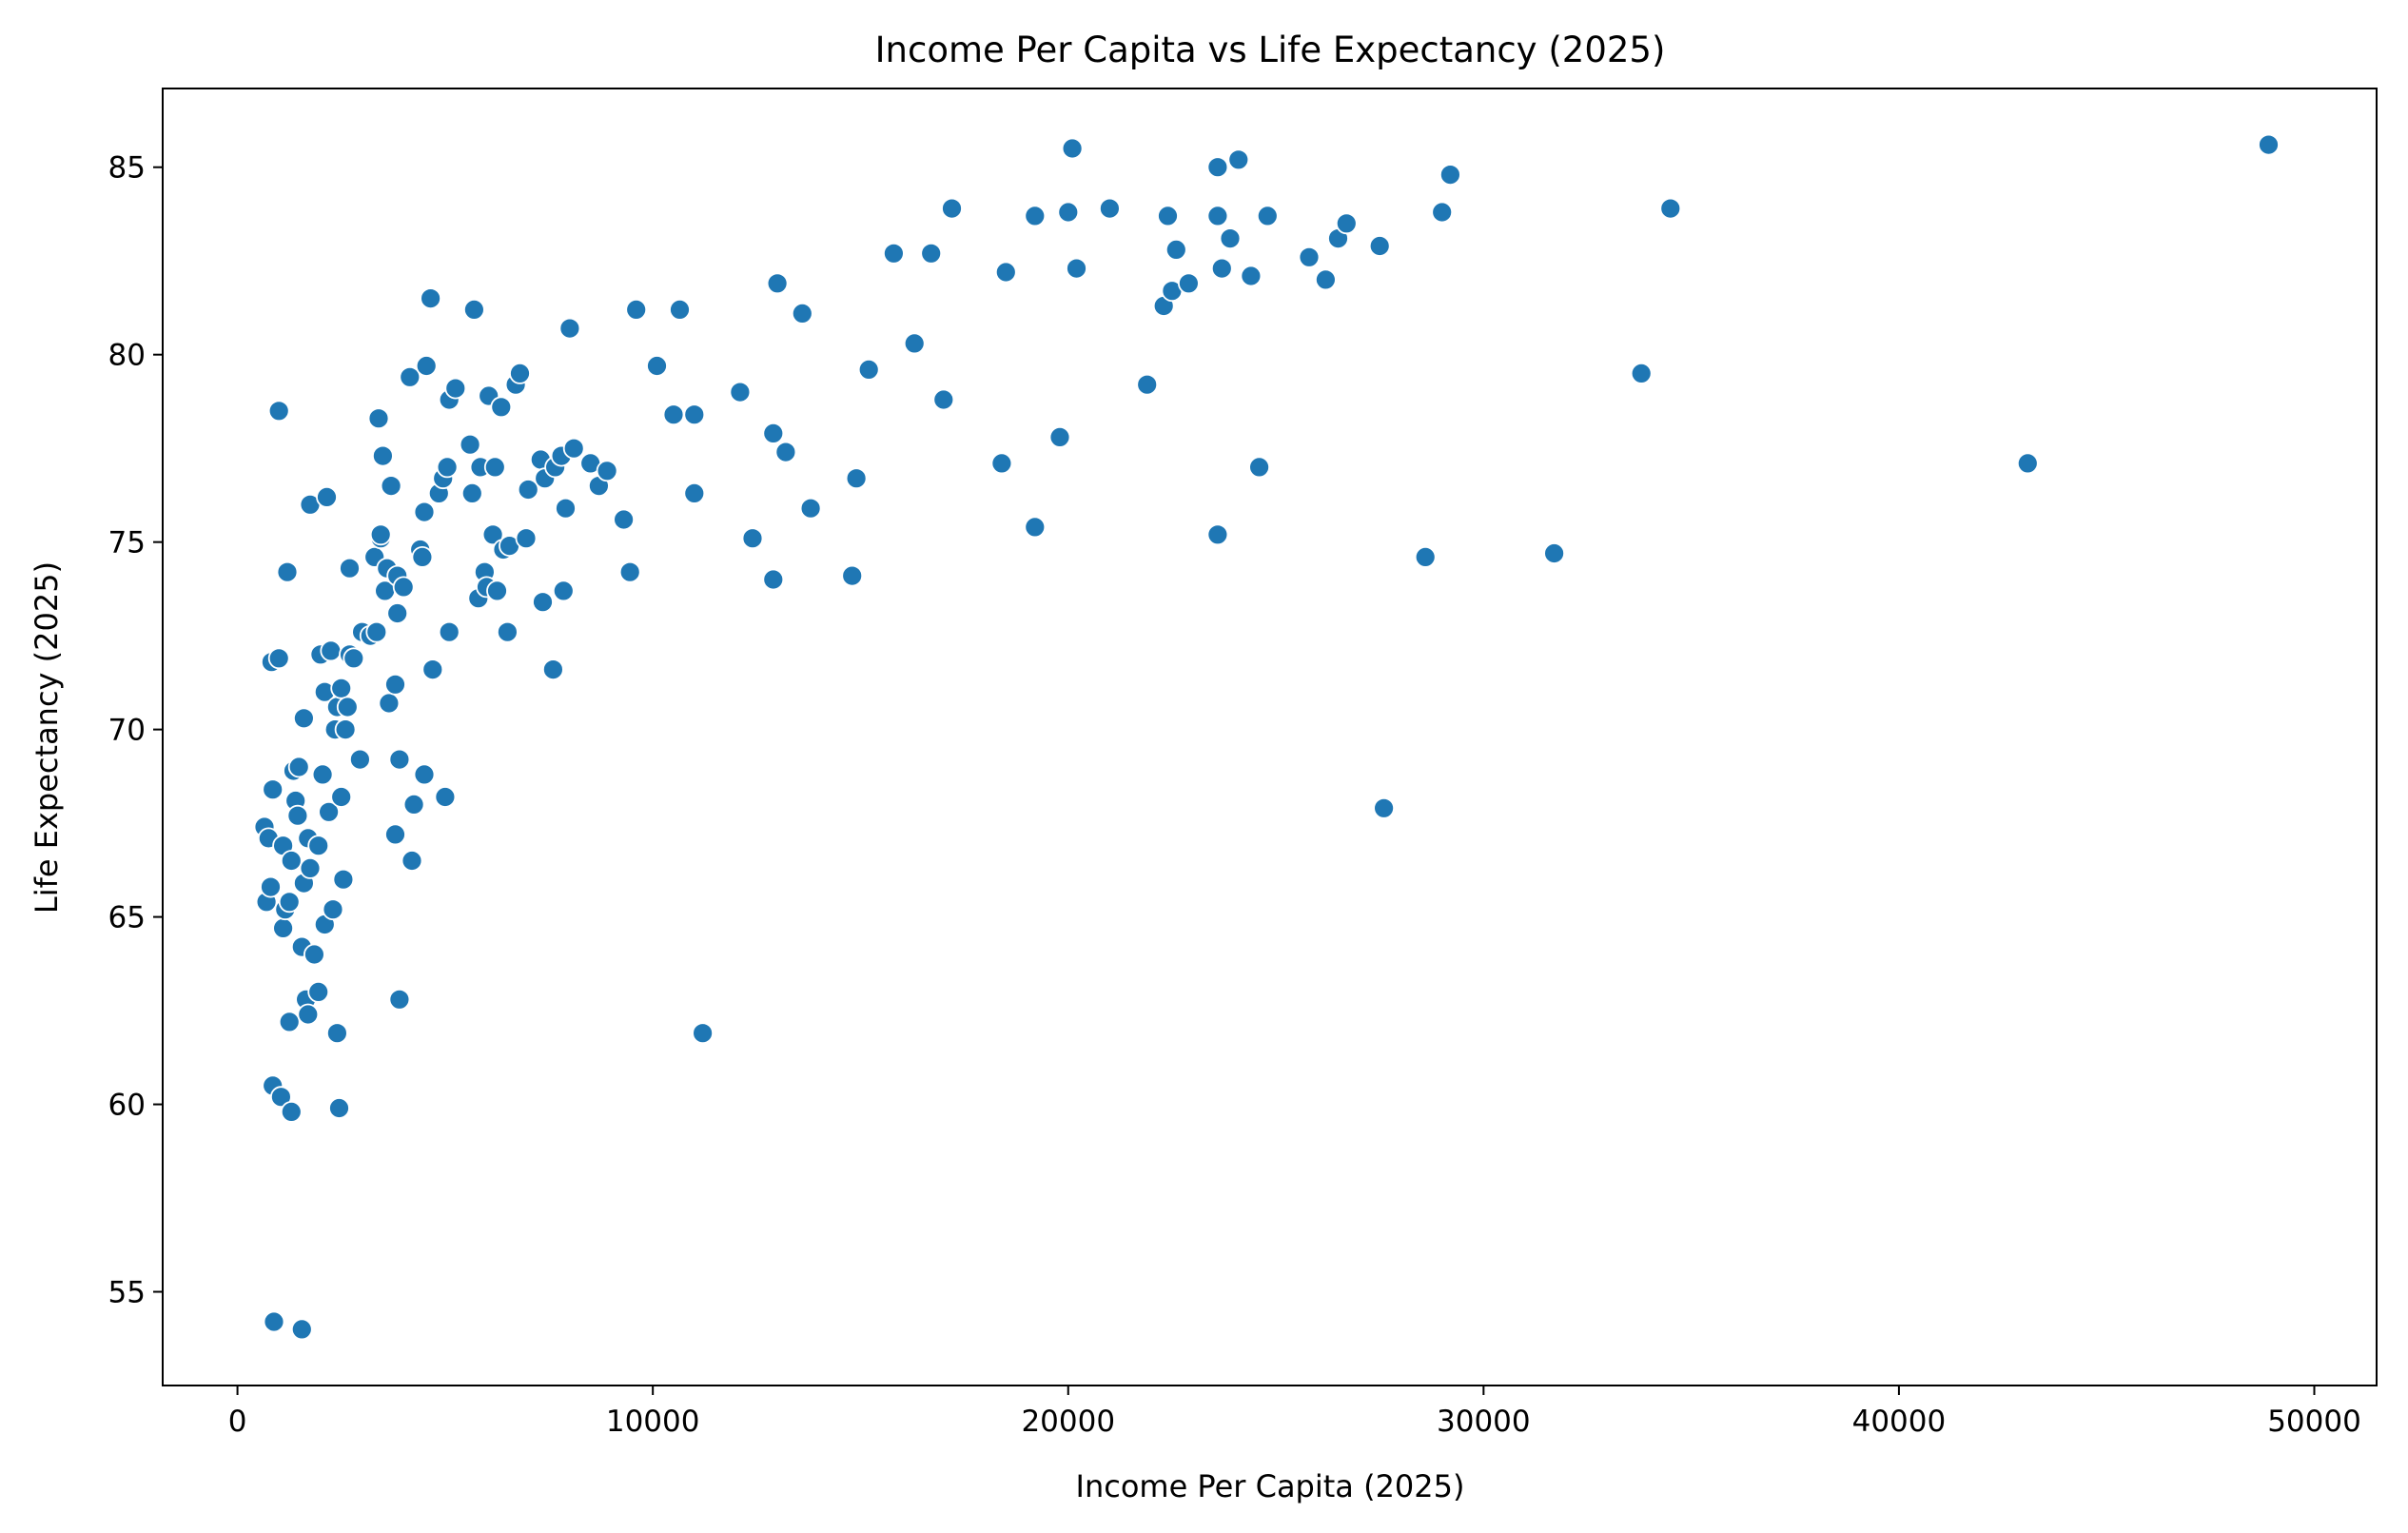 The height and width of the screenshot is (1533, 2408). I want to click on x-tick-label: 30000, so click(1484, 1422).